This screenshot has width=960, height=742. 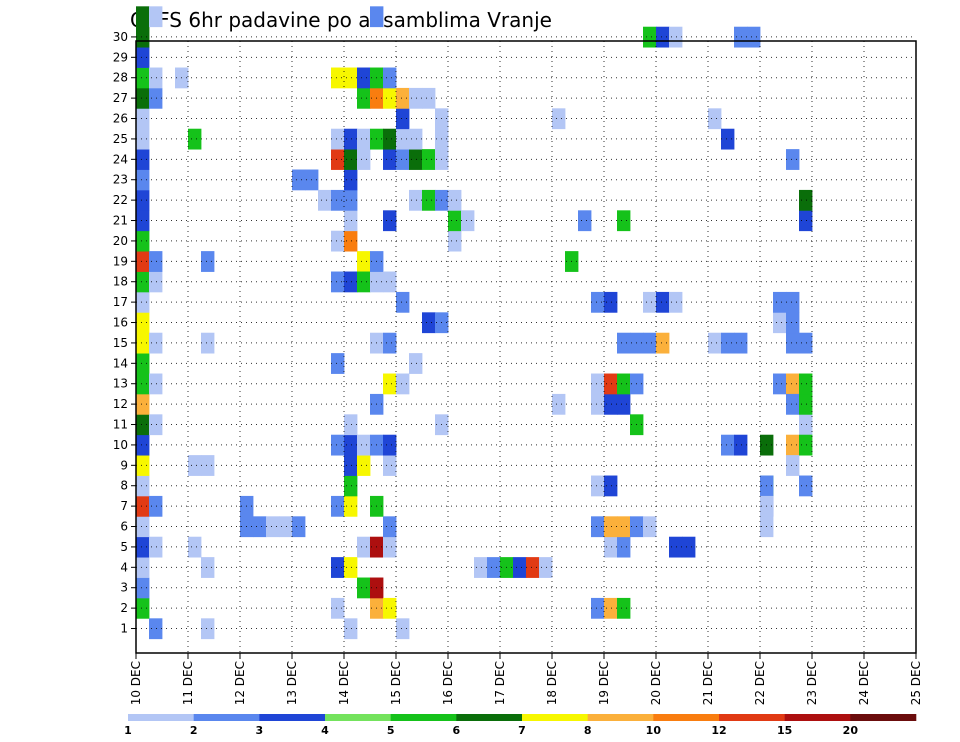 I want to click on x-tick-label: 21 DEC, so click(x=708, y=683).